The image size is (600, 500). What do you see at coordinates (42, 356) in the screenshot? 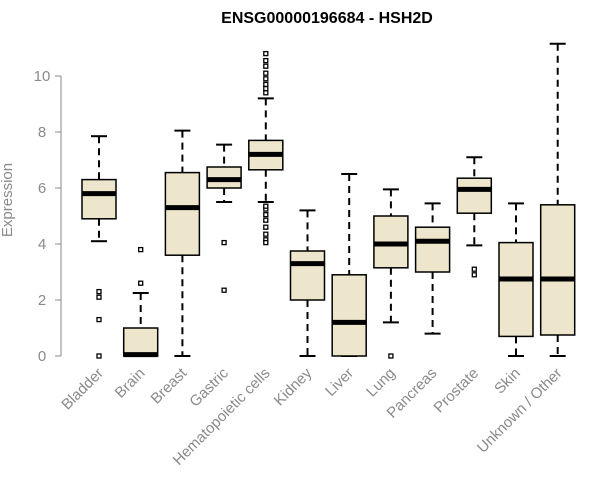
I see `y-tick-label: 0` at bounding box center [42, 356].